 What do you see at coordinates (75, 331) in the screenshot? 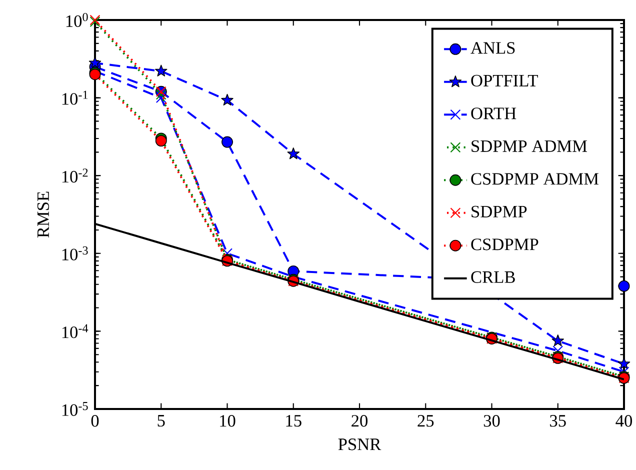
I see `y-tick-label: 10$^{-4}$` at bounding box center [75, 331].